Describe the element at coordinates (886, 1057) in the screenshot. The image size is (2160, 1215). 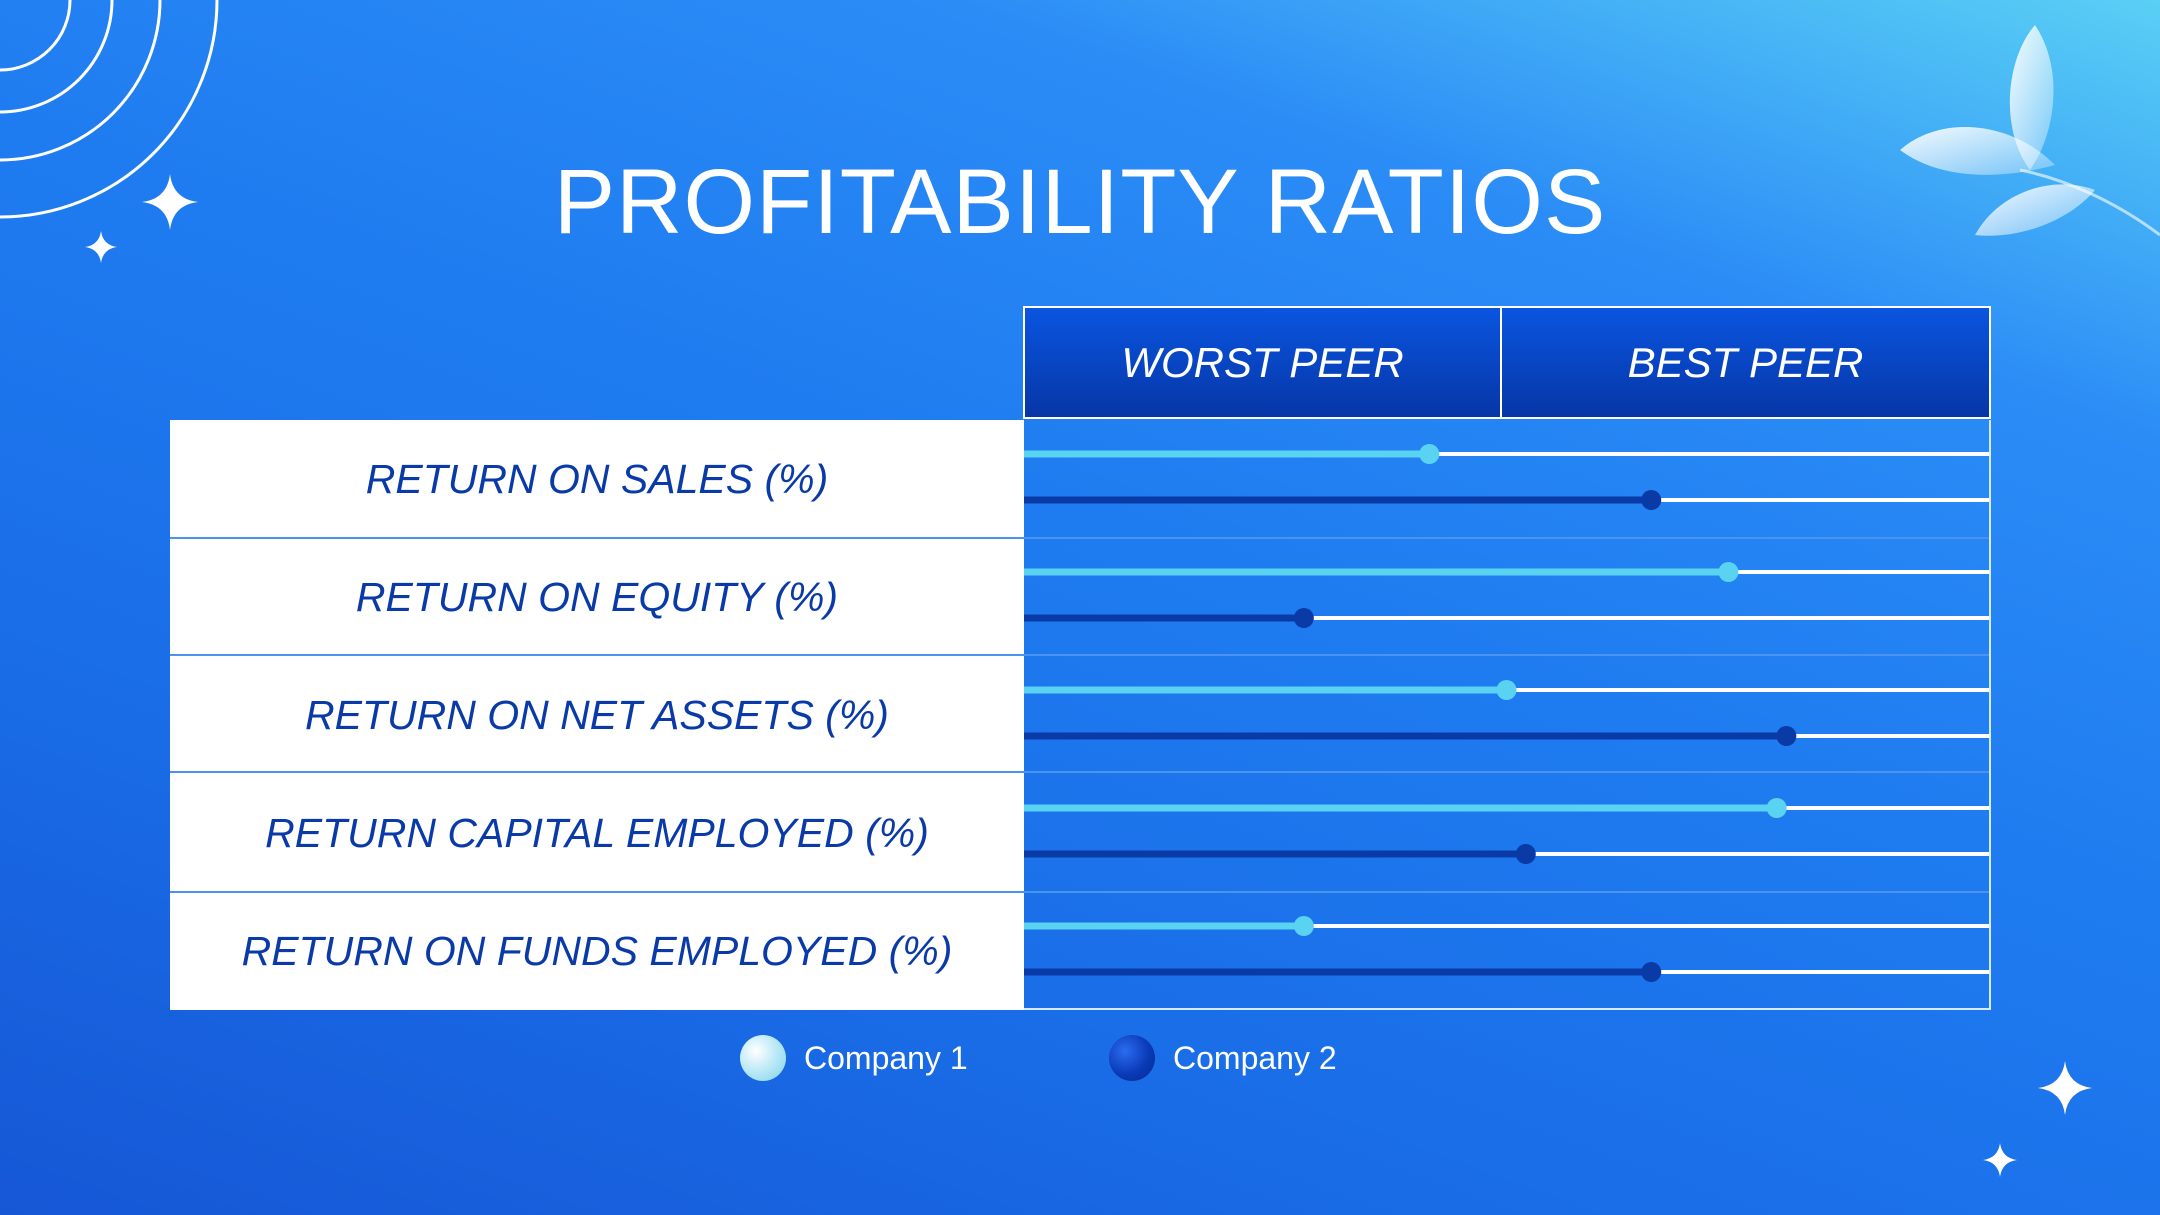
I see `legend-label: Company 1` at that location.